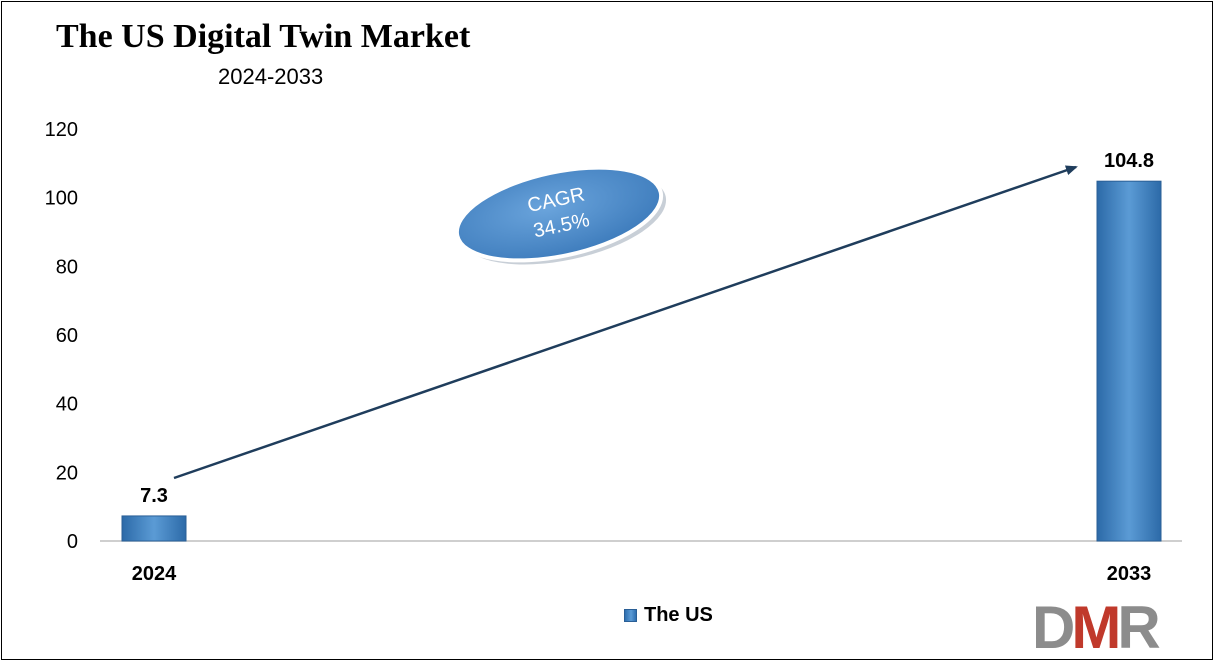  I want to click on bar-2033, so click(1129, 361).